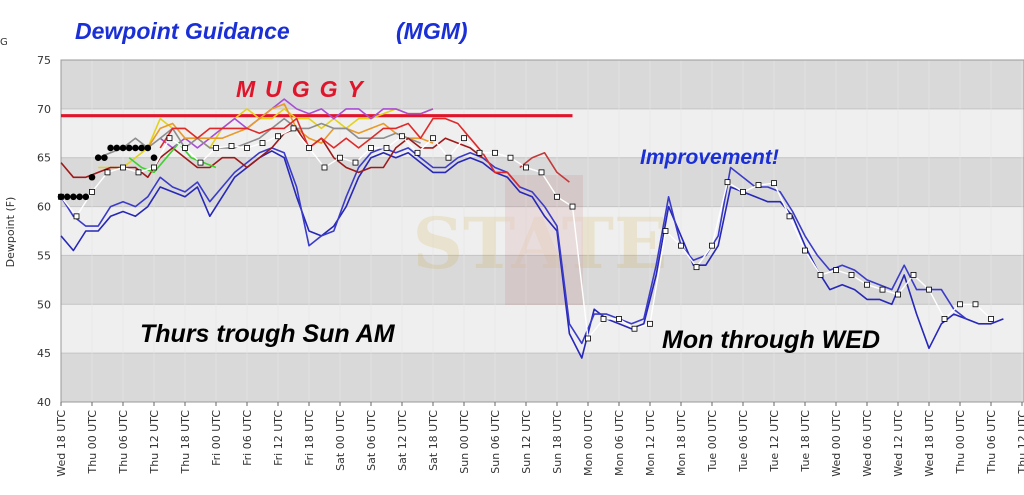 The height and width of the screenshot is (495, 1024). I want to click on y-tick-label: 50, so click(44, 304).